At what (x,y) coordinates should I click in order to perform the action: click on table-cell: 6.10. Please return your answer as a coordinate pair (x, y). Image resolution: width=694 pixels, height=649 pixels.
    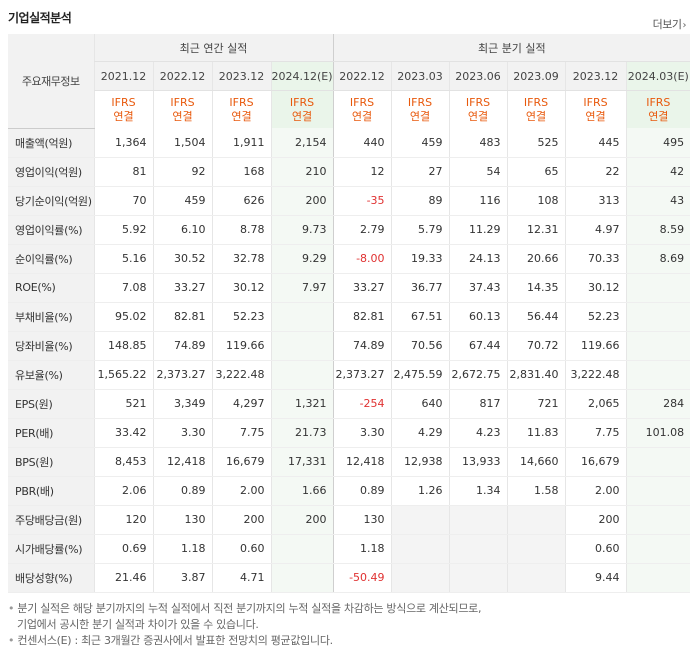
    Looking at the image, I should click on (182, 229).